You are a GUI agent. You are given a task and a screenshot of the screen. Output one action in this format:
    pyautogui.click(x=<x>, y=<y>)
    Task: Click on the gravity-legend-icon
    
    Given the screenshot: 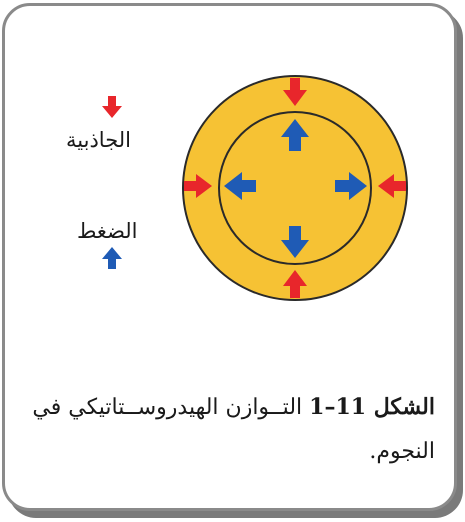 What is the action you would take?
    pyautogui.click(x=112, y=107)
    